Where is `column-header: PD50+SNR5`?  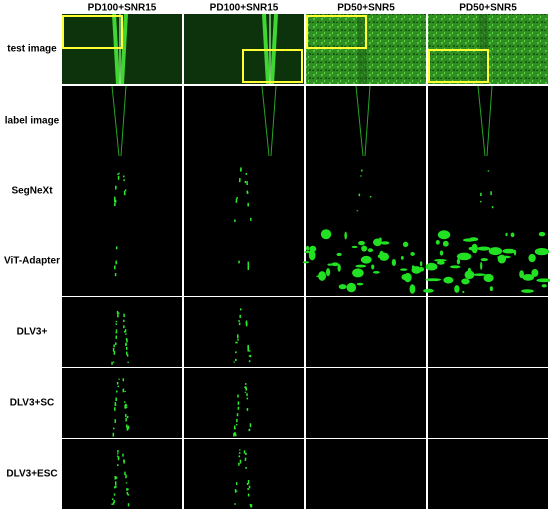 column-header: PD50+SNR5 is located at coordinates (366, 8).